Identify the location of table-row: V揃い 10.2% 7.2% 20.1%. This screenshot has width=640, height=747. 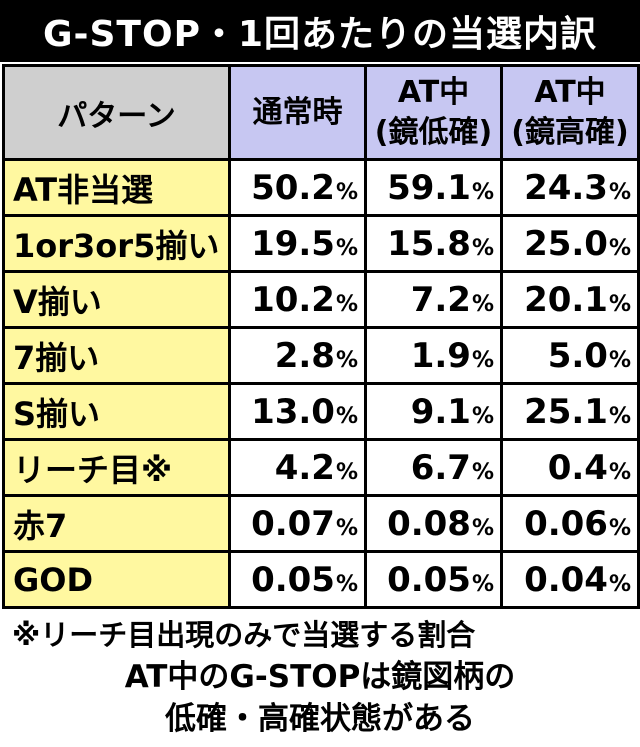
(321, 299).